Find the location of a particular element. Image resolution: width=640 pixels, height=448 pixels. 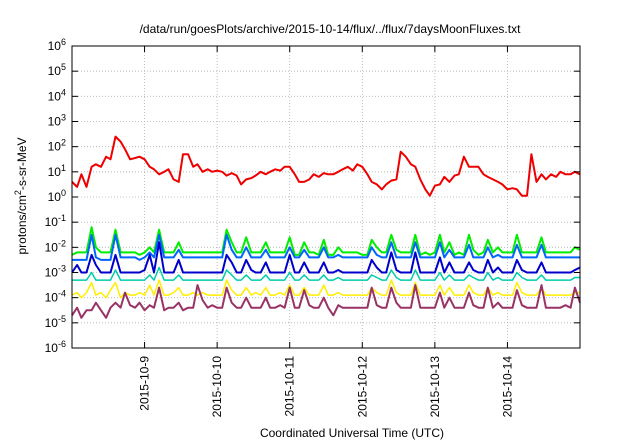

y-tick-exp: -4 is located at coordinates (62, 294).